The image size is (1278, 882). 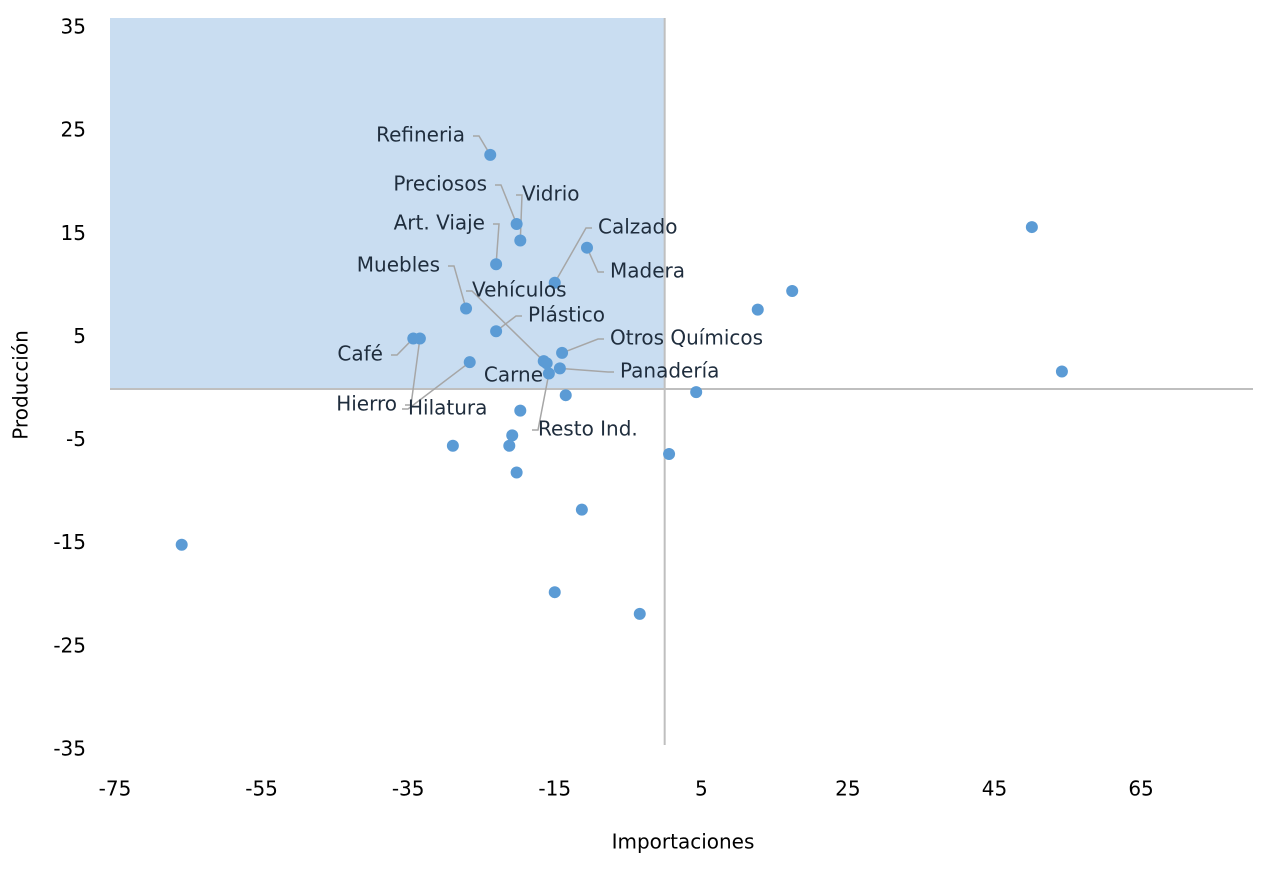 What do you see at coordinates (21, 385) in the screenshot?
I see `y-axis-title: Producción` at bounding box center [21, 385].